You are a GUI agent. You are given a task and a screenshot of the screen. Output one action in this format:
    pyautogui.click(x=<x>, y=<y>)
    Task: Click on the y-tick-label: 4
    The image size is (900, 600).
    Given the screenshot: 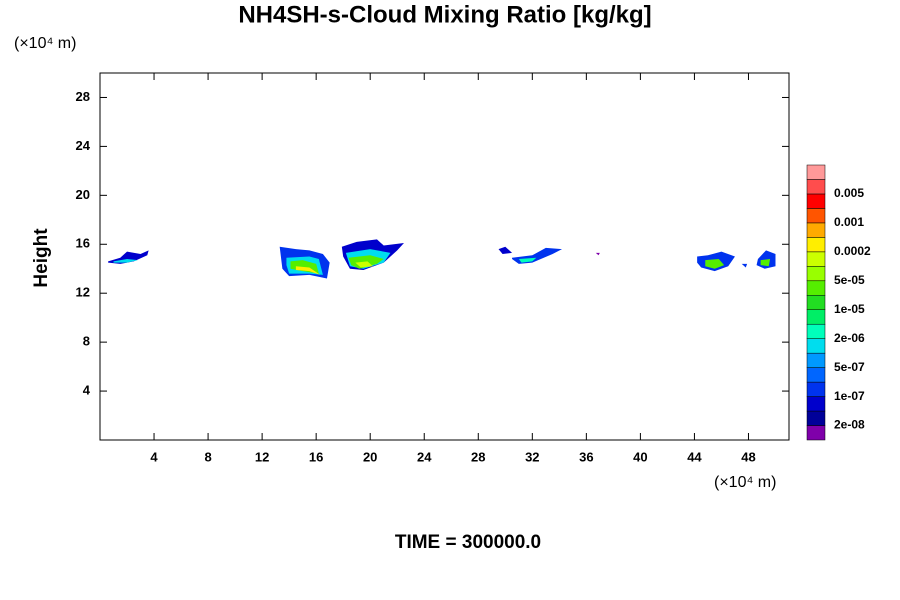 What is the action you would take?
    pyautogui.click(x=87, y=390)
    